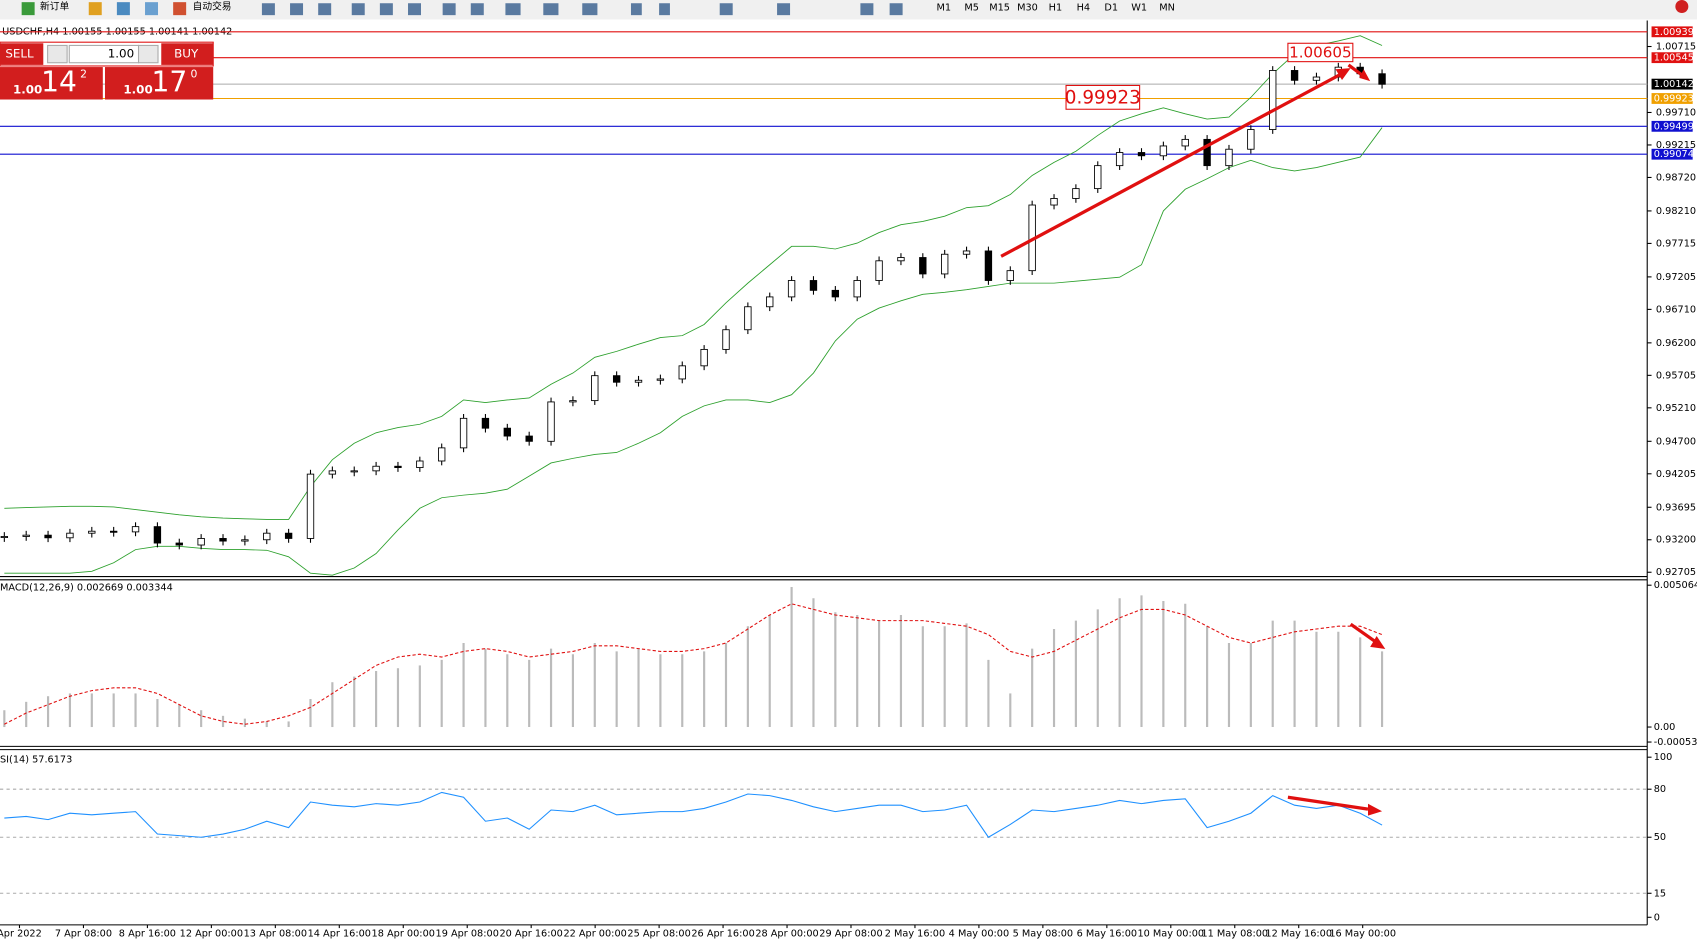 The width and height of the screenshot is (1697, 940). I want to click on trade-panel: SELL 1.00 BUY 1.00 14 2 1.00 17 0, so click(107, 70).